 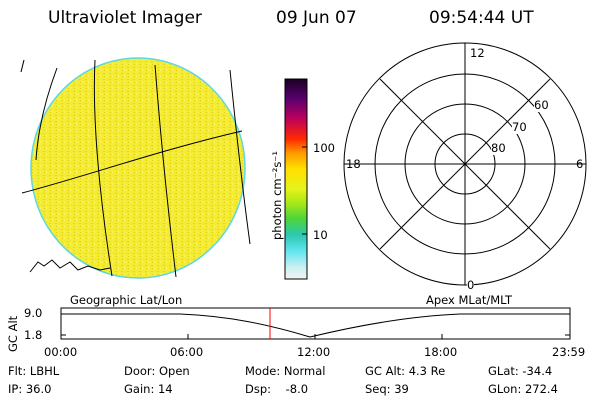 I want to click on colorbar-unit-label: photon cm⁻²s⁻¹, so click(x=277, y=195).